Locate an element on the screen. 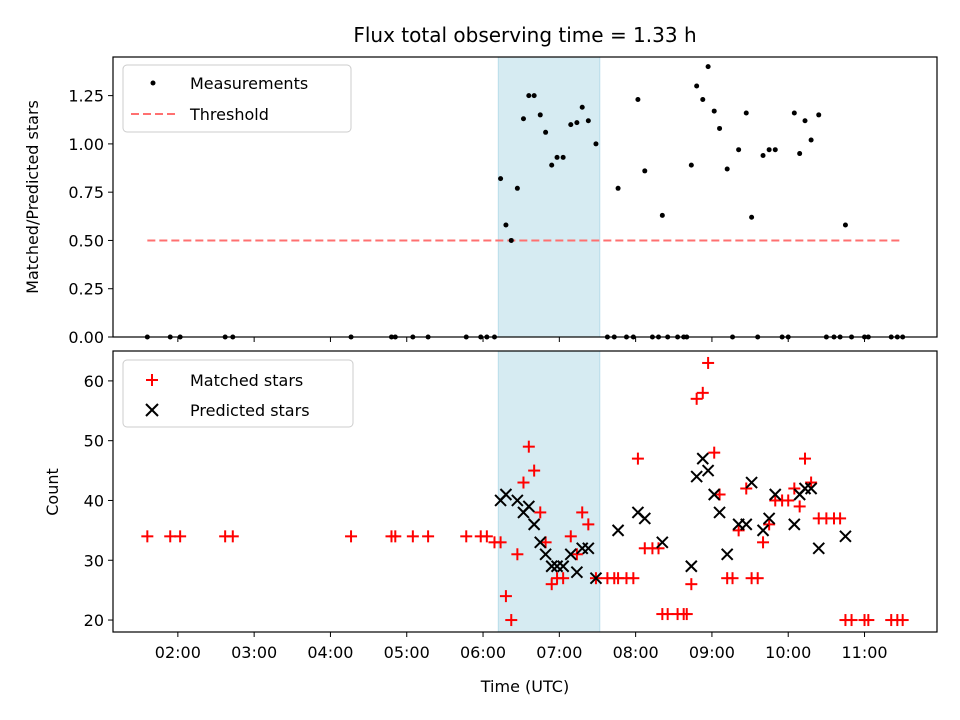  top-legend: Measurements Threshold is located at coordinates (237, 98).